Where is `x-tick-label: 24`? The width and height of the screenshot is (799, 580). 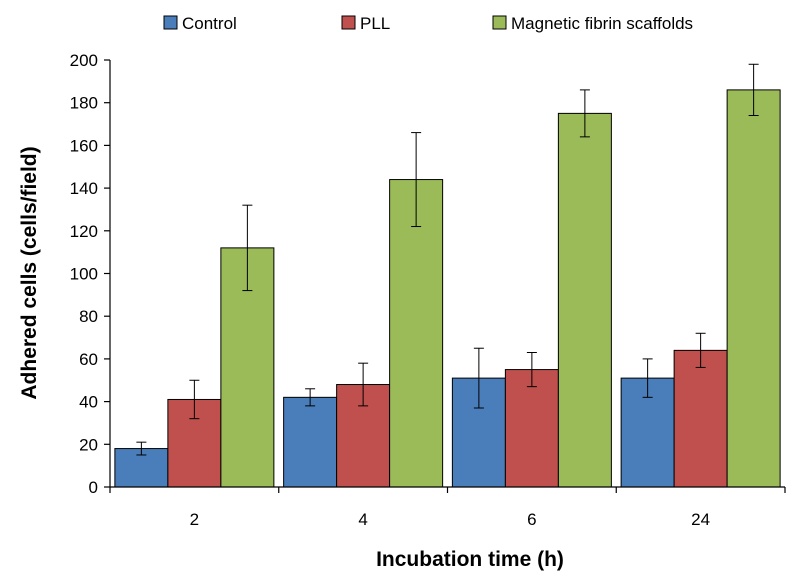
x-tick-label: 24 is located at coordinates (700, 519).